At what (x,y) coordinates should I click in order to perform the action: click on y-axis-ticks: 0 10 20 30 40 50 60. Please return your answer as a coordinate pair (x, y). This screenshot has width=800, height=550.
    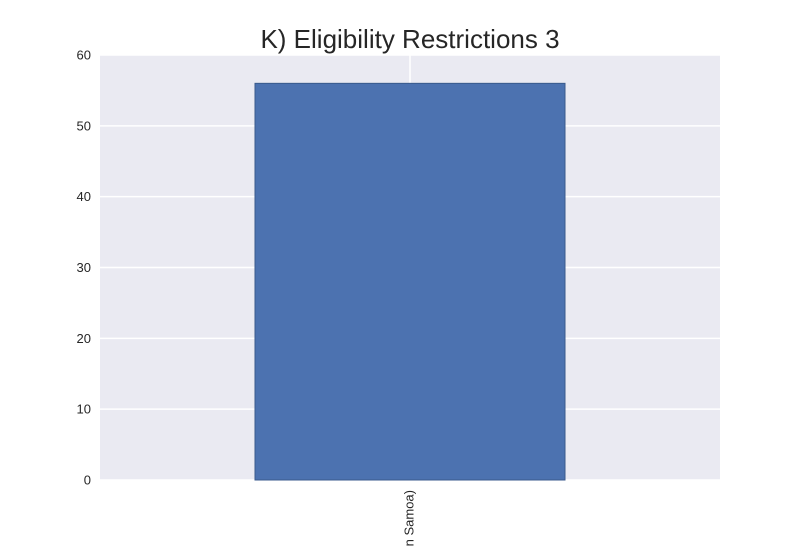
    Looking at the image, I should click on (84, 268).